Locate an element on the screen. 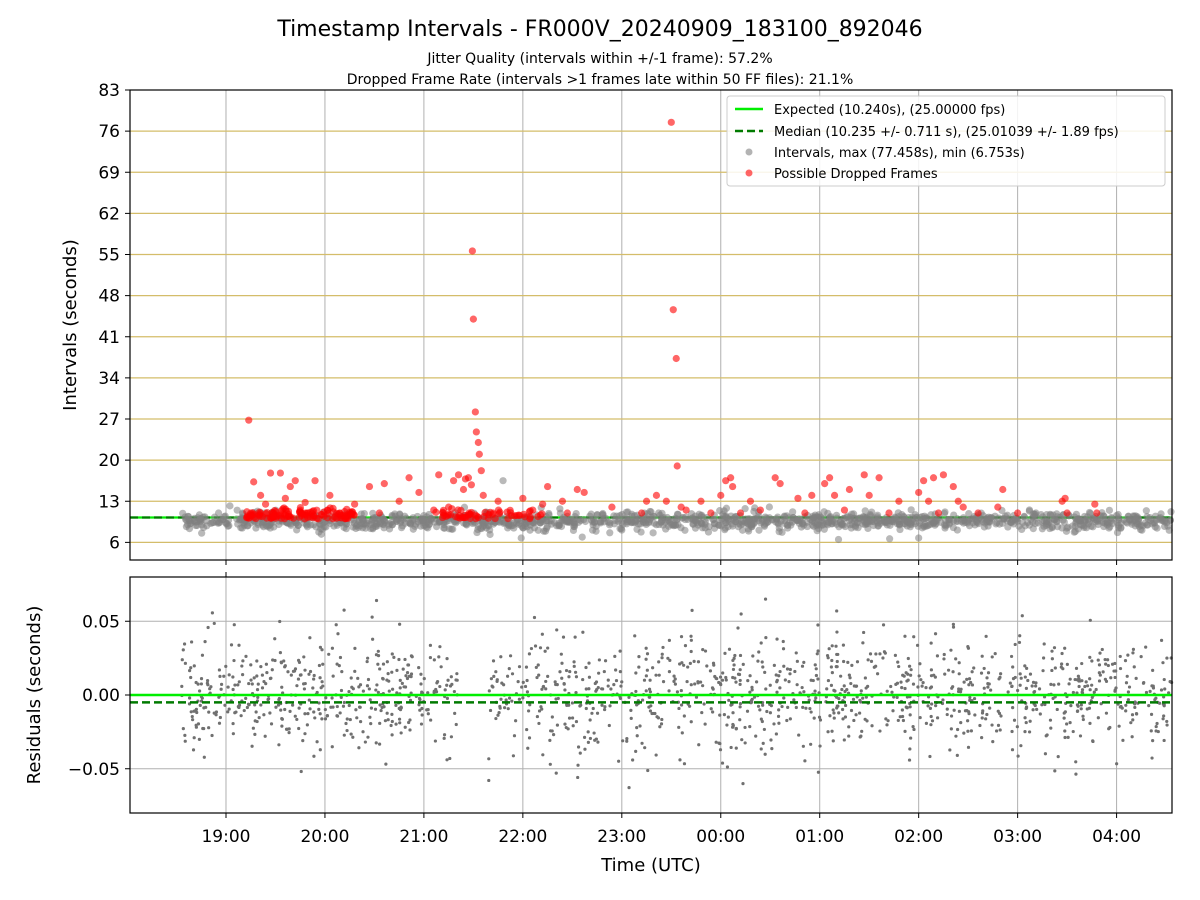  y-tick-label: −0.05 is located at coordinates (94, 770).